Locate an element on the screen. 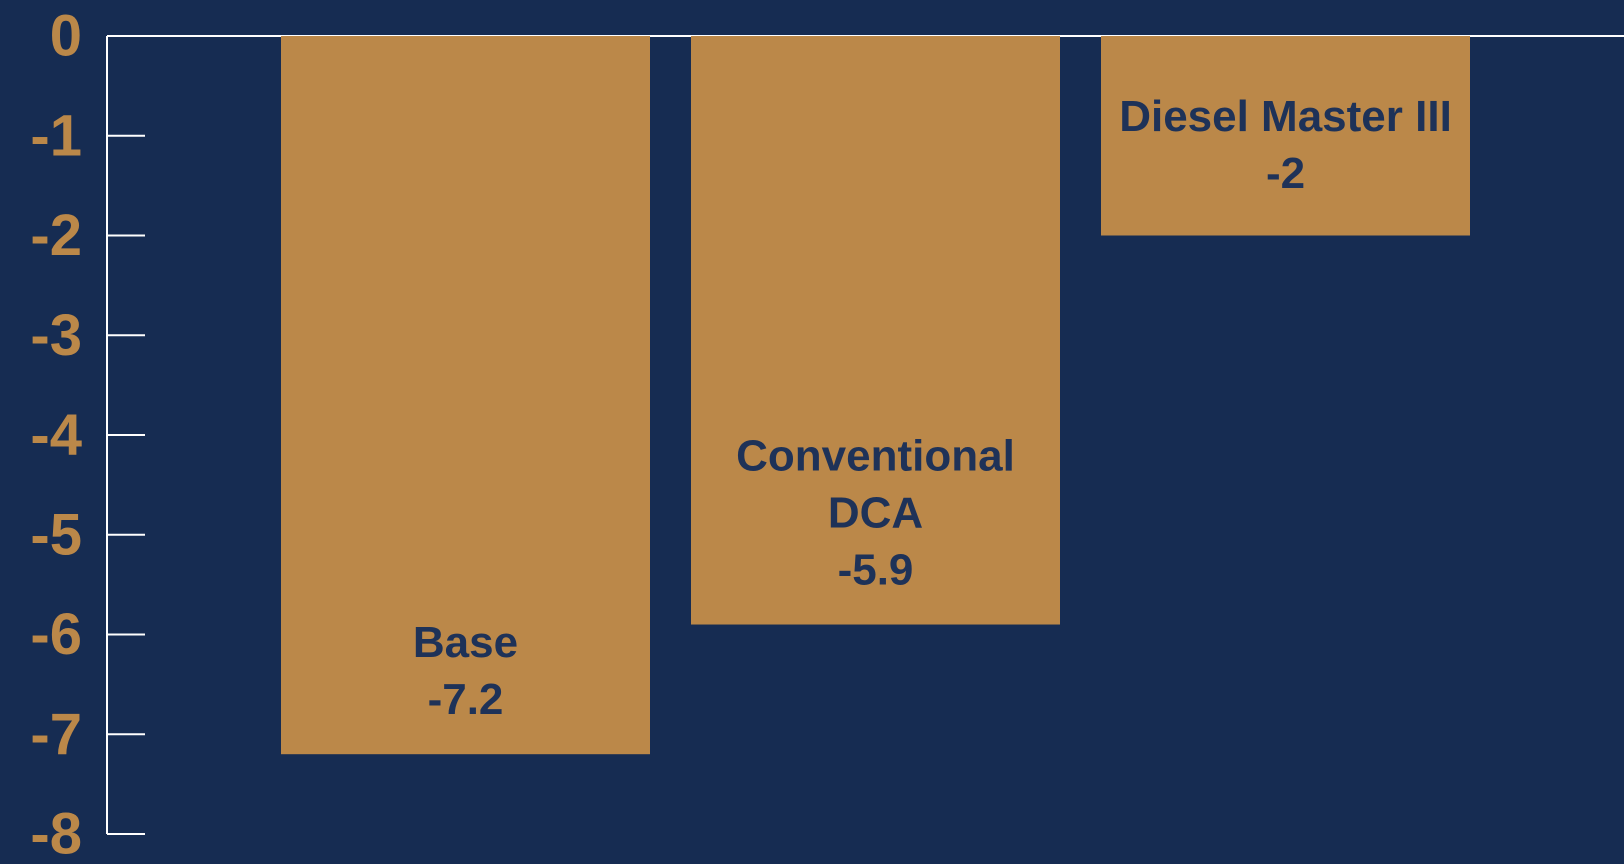 The width and height of the screenshot is (1624, 864). y-tick-label: -8 is located at coordinates (56, 833).